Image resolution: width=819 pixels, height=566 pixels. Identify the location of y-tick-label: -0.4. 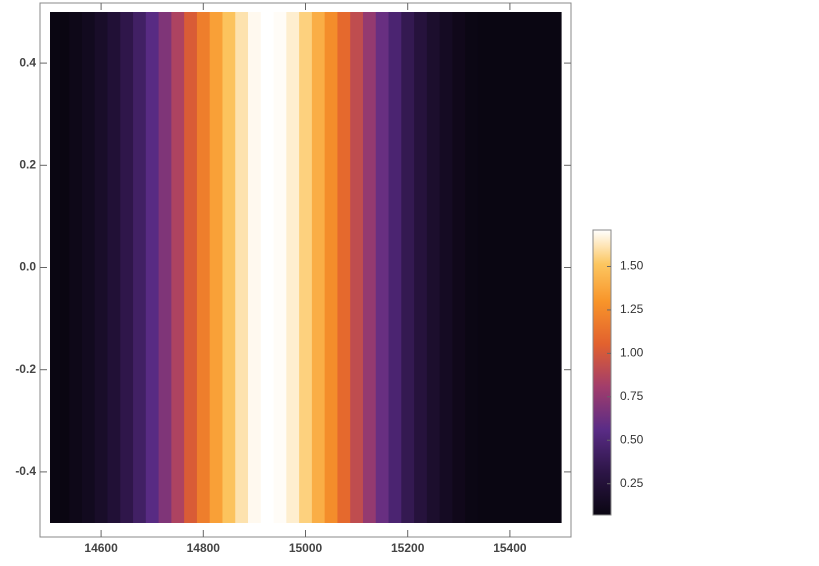
(25, 471).